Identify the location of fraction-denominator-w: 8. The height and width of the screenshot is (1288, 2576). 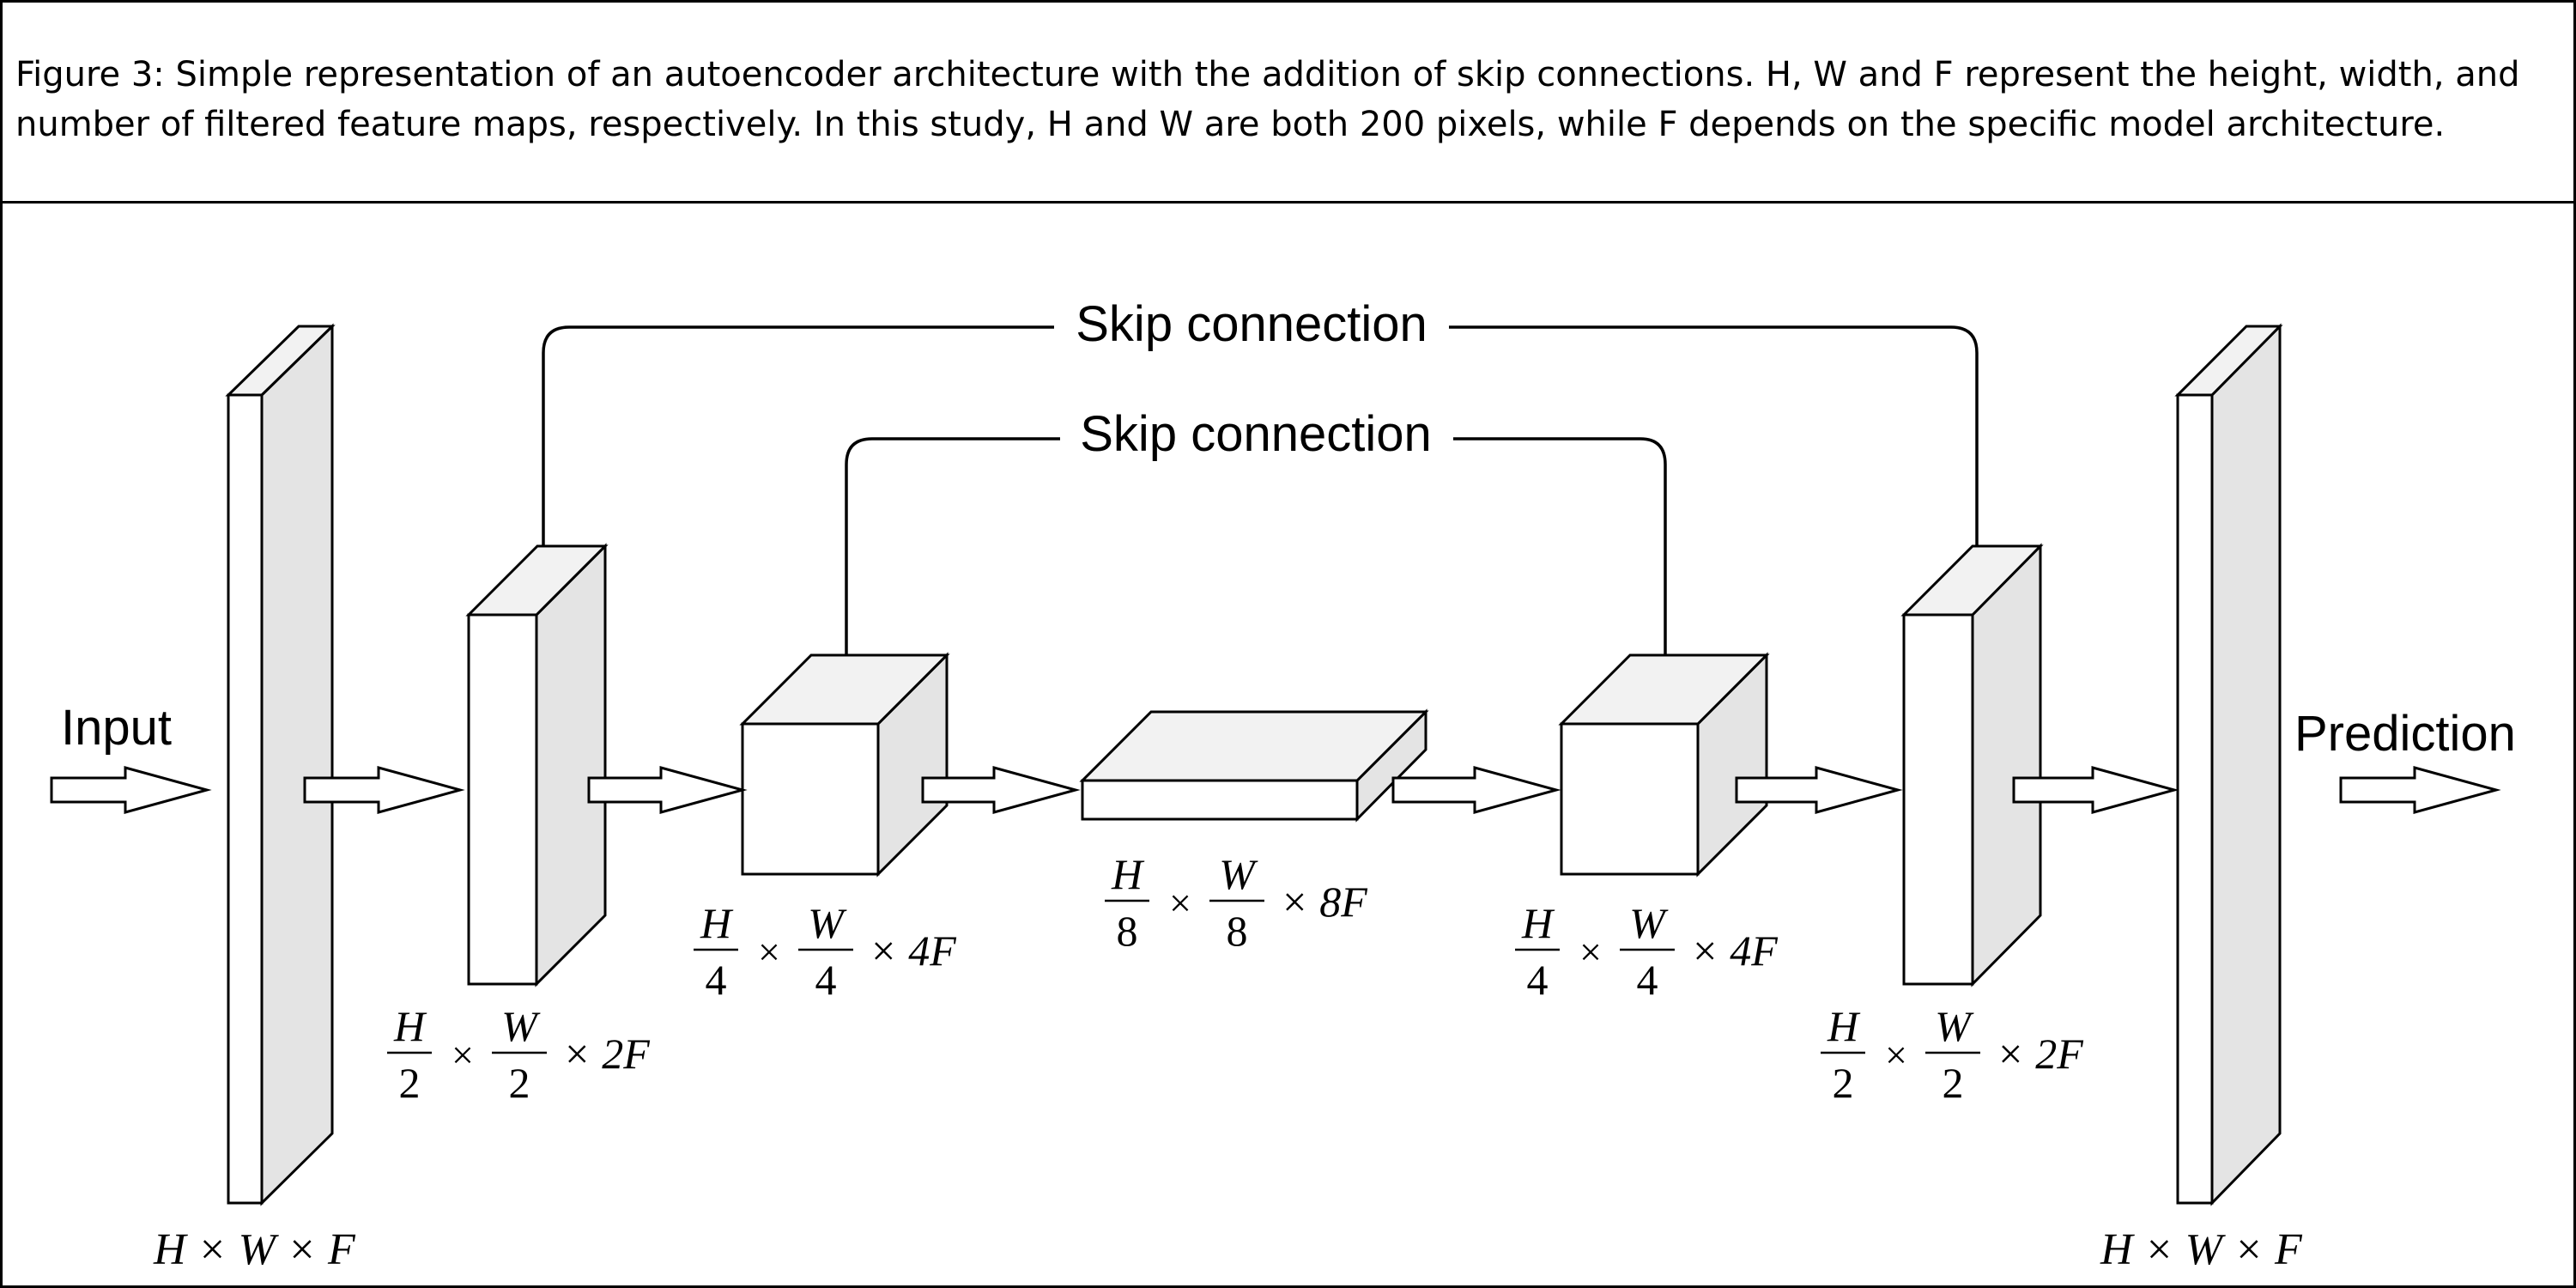
(1237, 931).